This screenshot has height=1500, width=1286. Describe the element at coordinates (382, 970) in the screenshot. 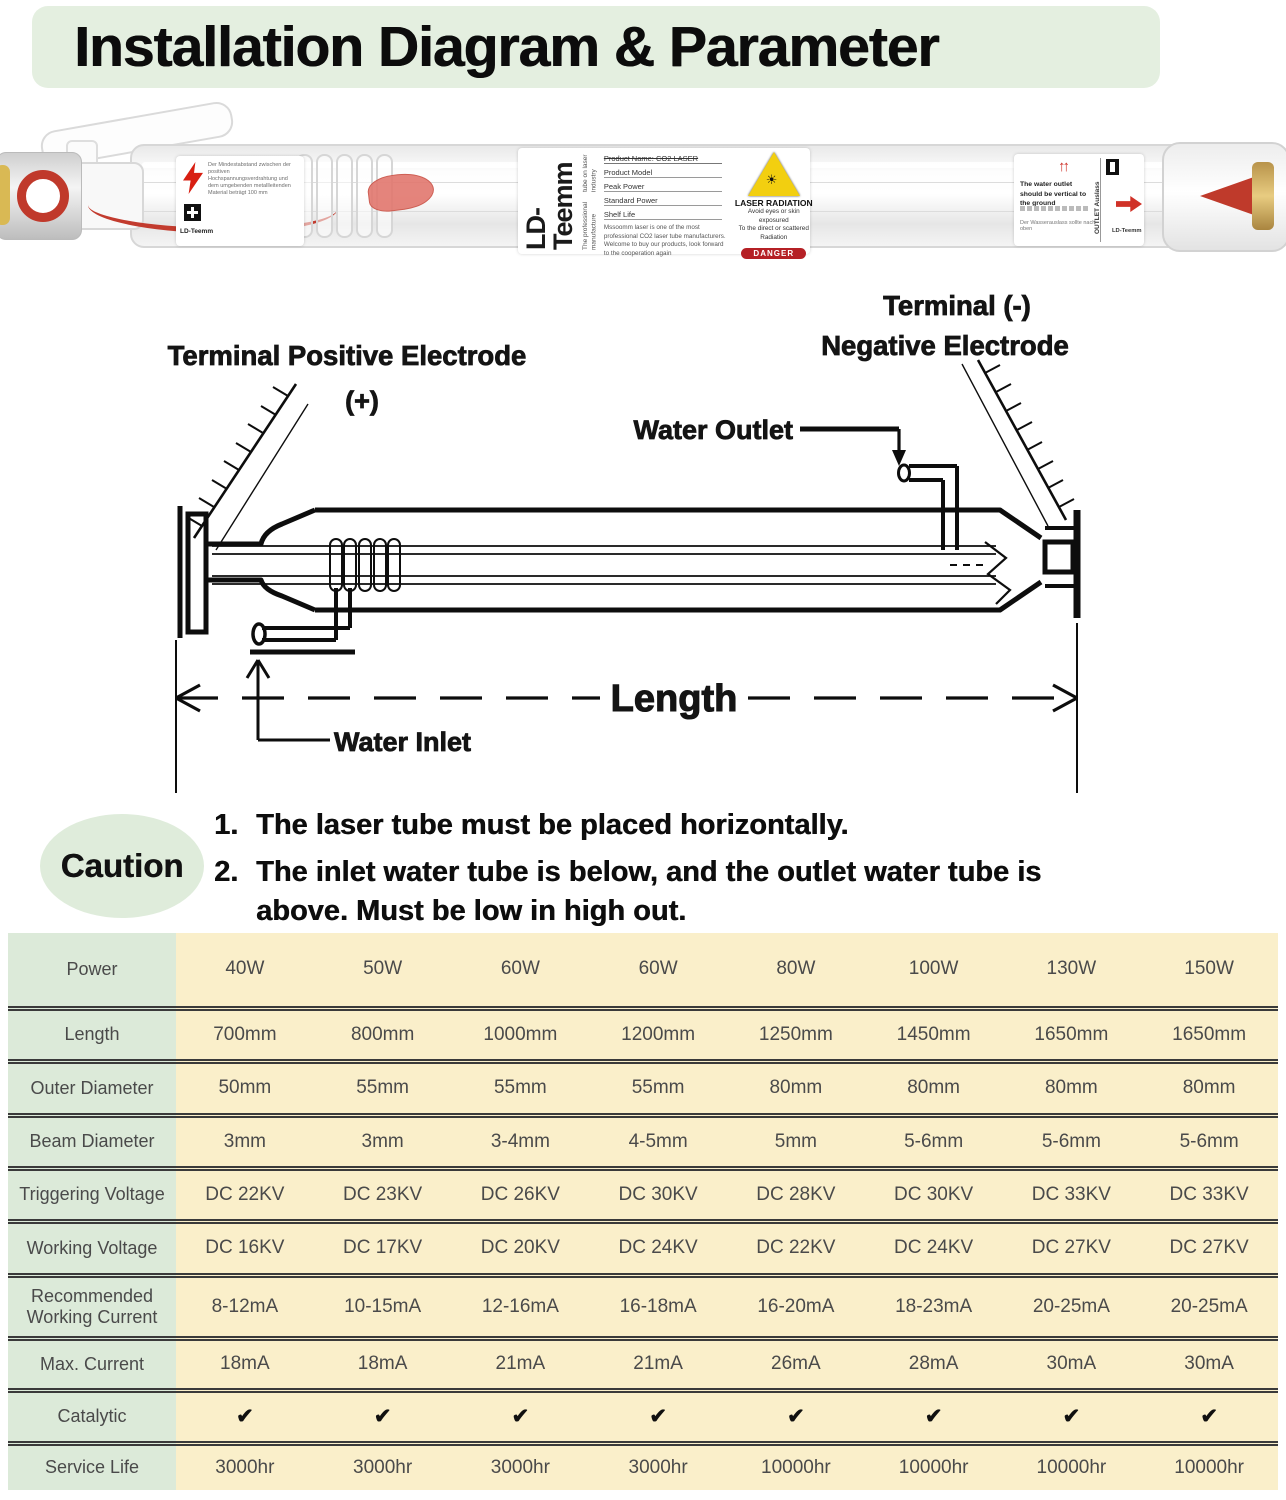

I see `param-cell: 50W` at that location.